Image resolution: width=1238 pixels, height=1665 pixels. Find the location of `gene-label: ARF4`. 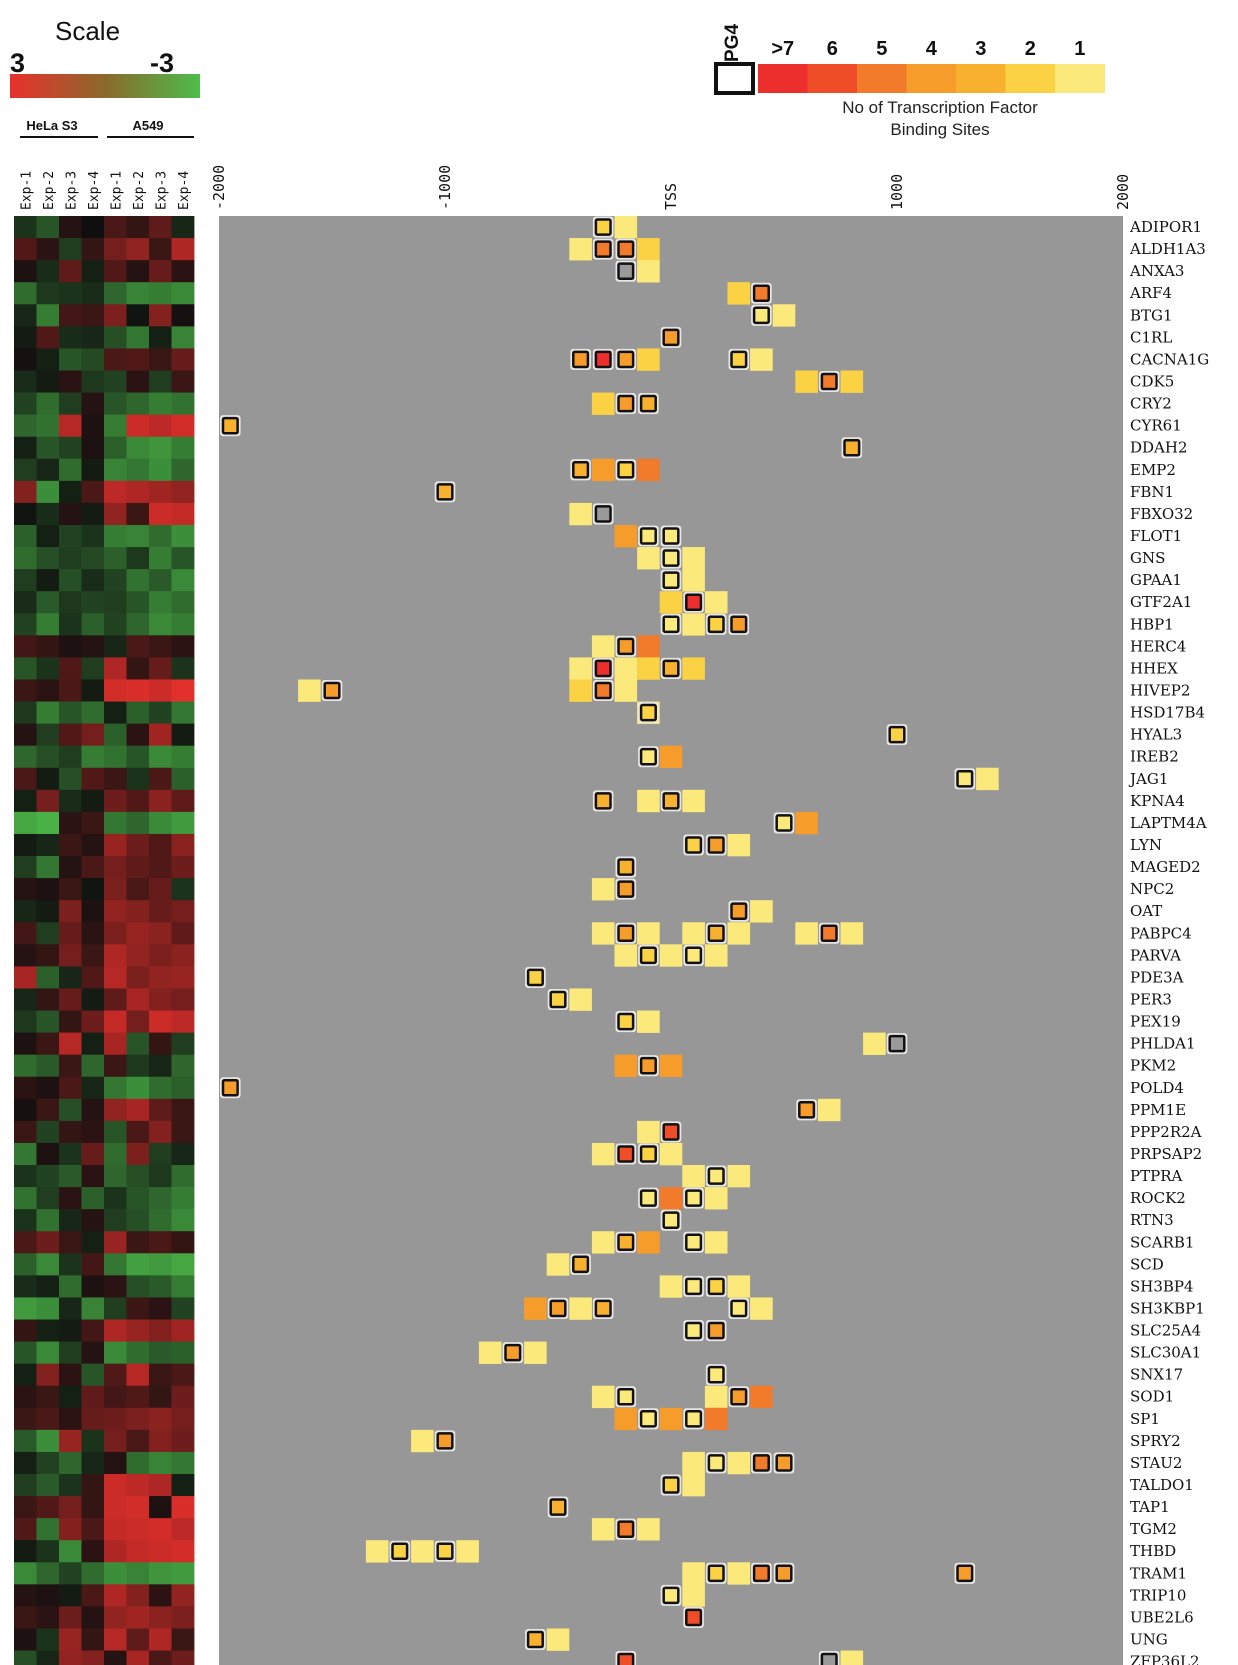

gene-label: ARF4 is located at coordinates (1150, 293).